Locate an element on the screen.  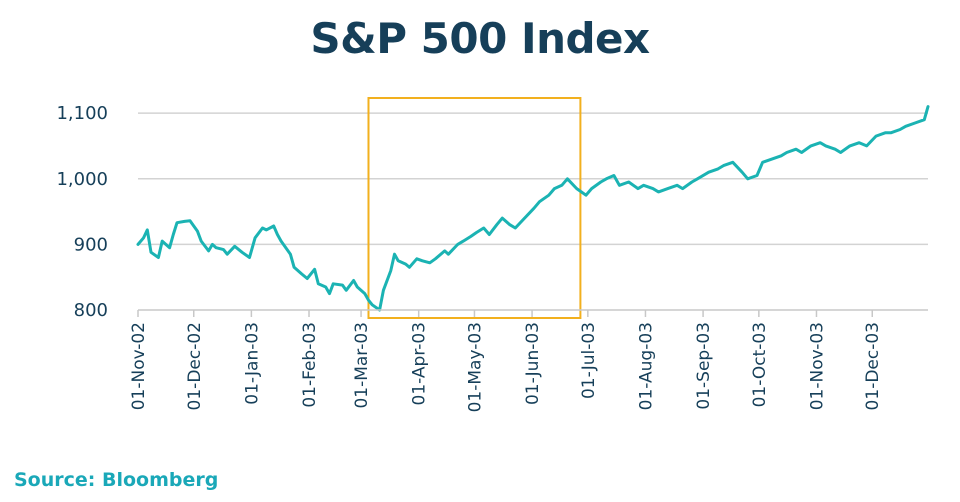
x-tick-label: 01-Apr-03 is located at coordinates (420, 363).